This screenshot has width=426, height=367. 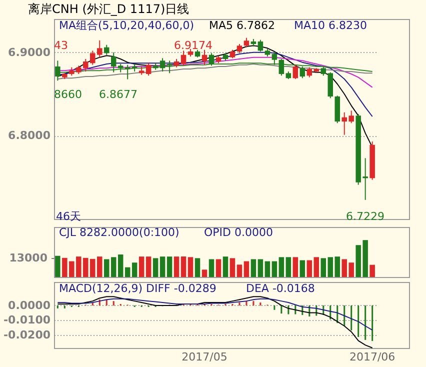 What do you see at coordinates (119, 232) in the screenshot?
I see `annotation: CJL 8282.0000(0:100)` at bounding box center [119, 232].